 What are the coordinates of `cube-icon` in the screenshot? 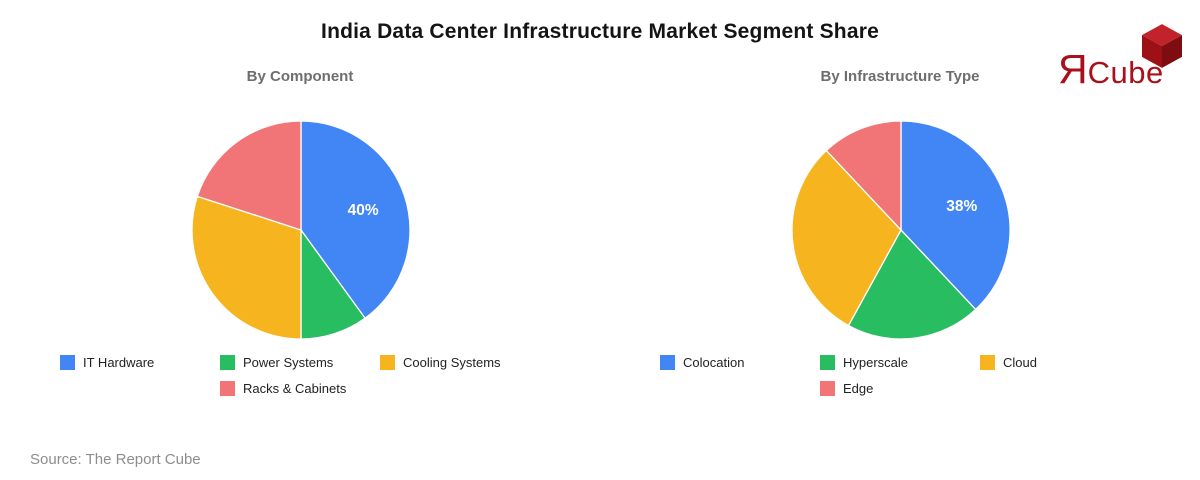 It's located at (1162, 46).